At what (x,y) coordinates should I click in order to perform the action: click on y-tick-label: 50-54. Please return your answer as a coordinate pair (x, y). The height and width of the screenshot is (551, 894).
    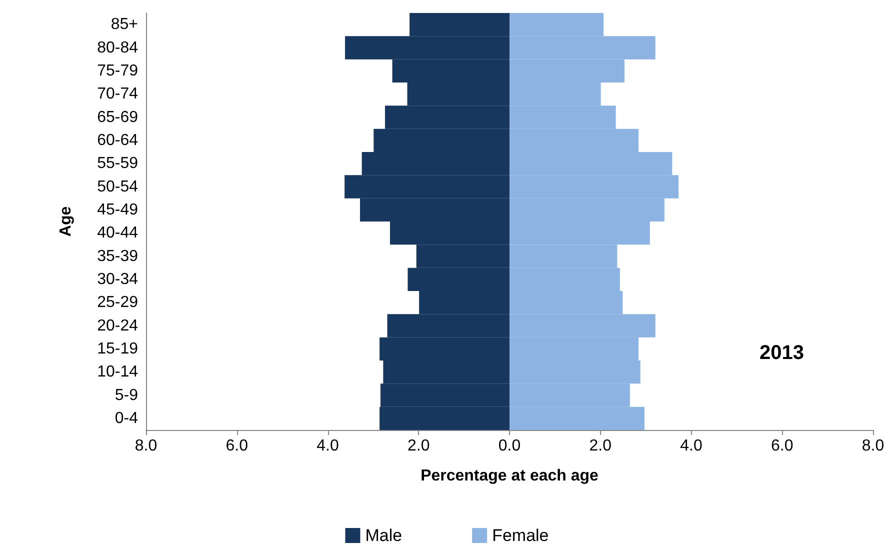
    Looking at the image, I should click on (117, 187).